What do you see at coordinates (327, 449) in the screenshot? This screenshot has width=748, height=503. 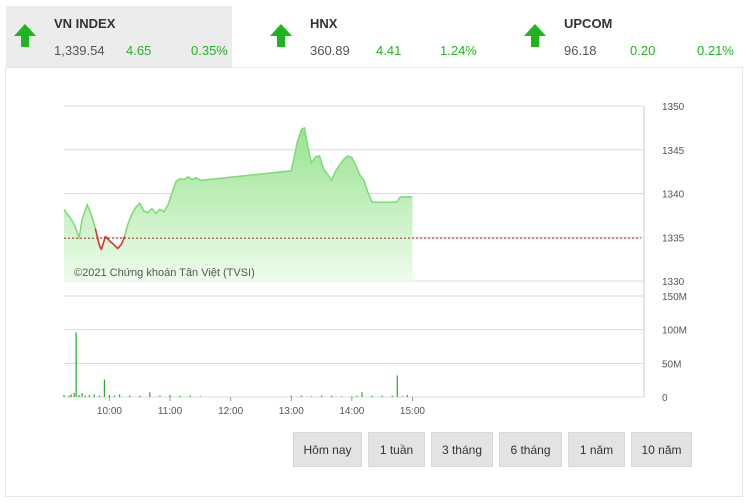 I see `range-today-button: Hôm nay` at bounding box center [327, 449].